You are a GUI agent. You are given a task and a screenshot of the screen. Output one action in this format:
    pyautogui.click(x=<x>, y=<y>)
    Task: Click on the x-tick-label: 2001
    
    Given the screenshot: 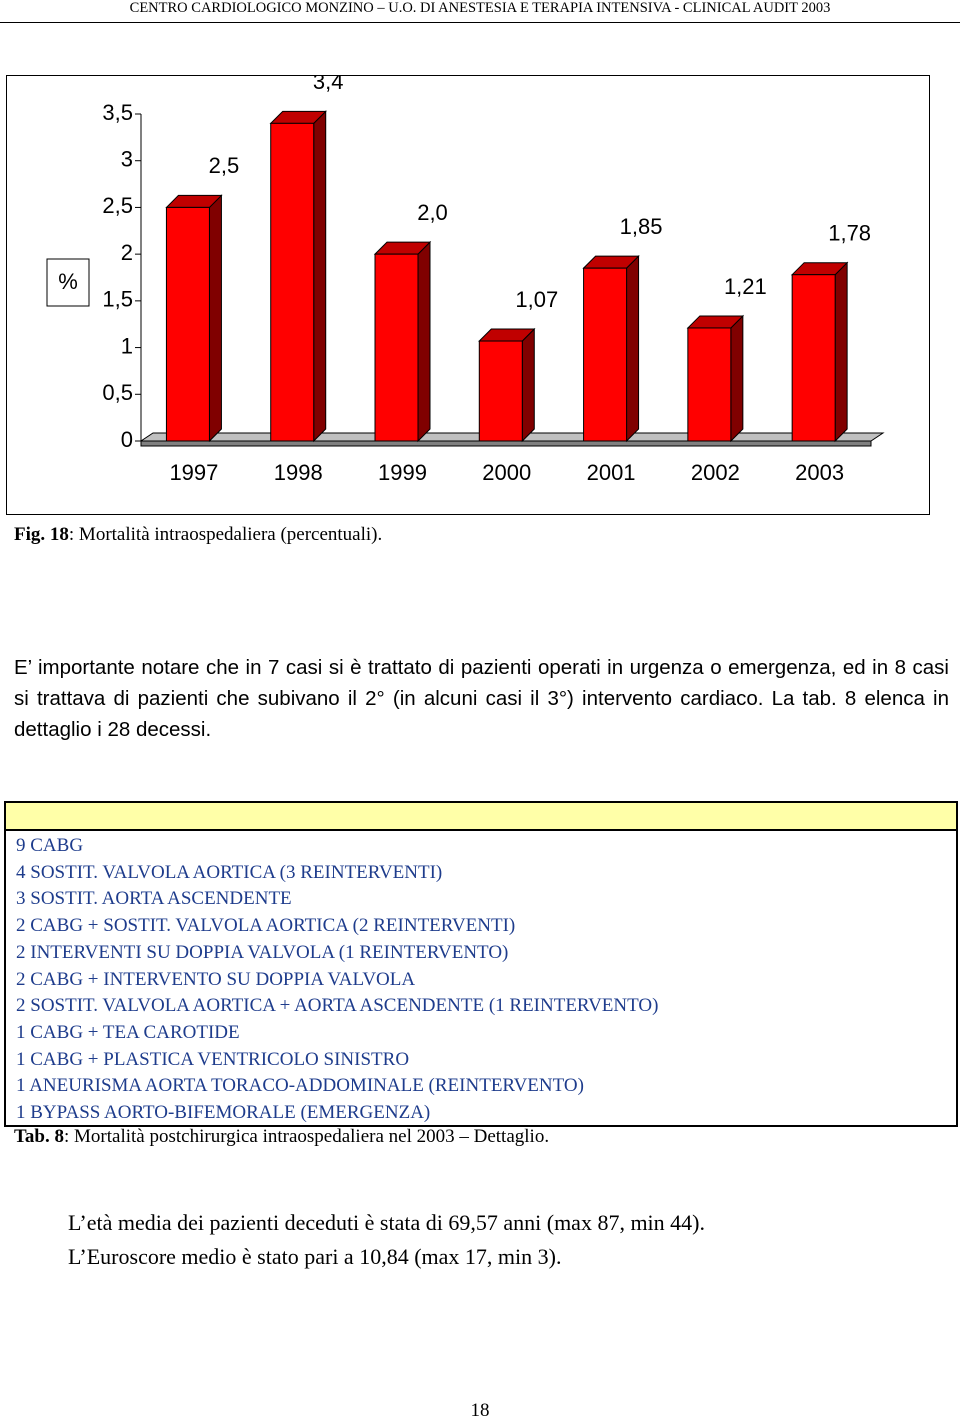 What is the action you would take?
    pyautogui.click(x=611, y=472)
    